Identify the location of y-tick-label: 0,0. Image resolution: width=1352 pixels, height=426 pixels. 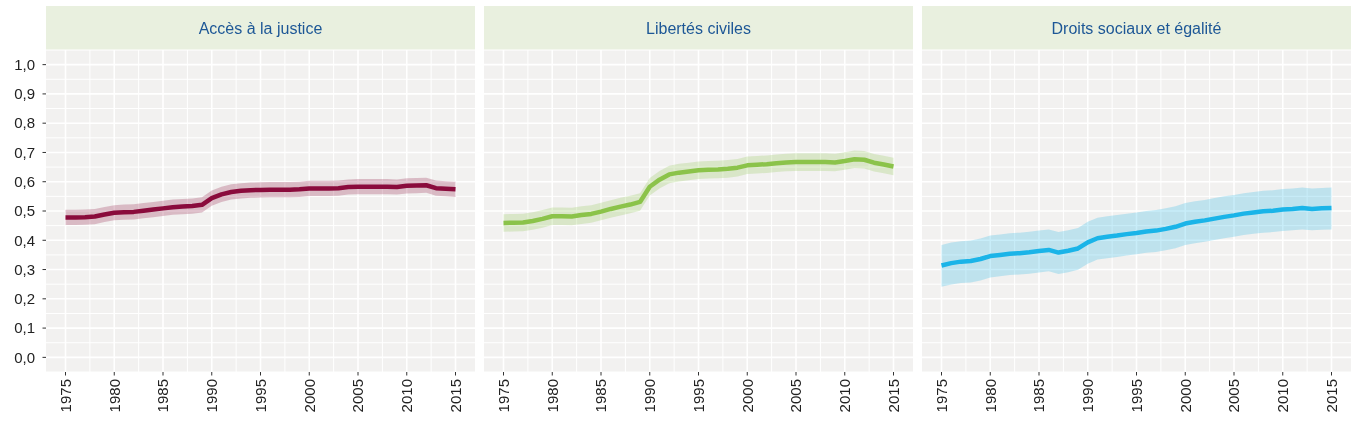
(24, 357).